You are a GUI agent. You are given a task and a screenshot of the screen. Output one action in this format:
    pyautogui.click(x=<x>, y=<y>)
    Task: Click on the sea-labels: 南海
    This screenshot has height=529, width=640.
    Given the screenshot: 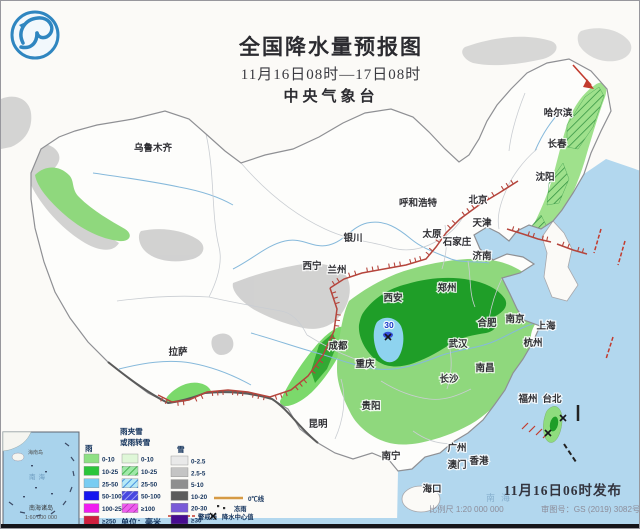 What is the action you would take?
    pyautogui.click(x=501, y=497)
    